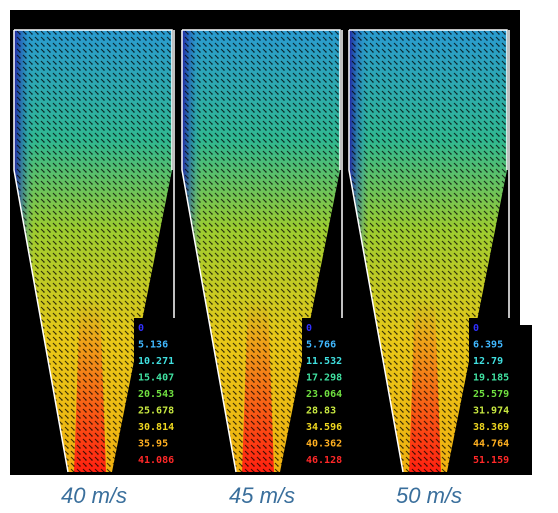 The width and height of the screenshot is (558, 513). I want to click on legend-value: 20.543, so click(156, 394).